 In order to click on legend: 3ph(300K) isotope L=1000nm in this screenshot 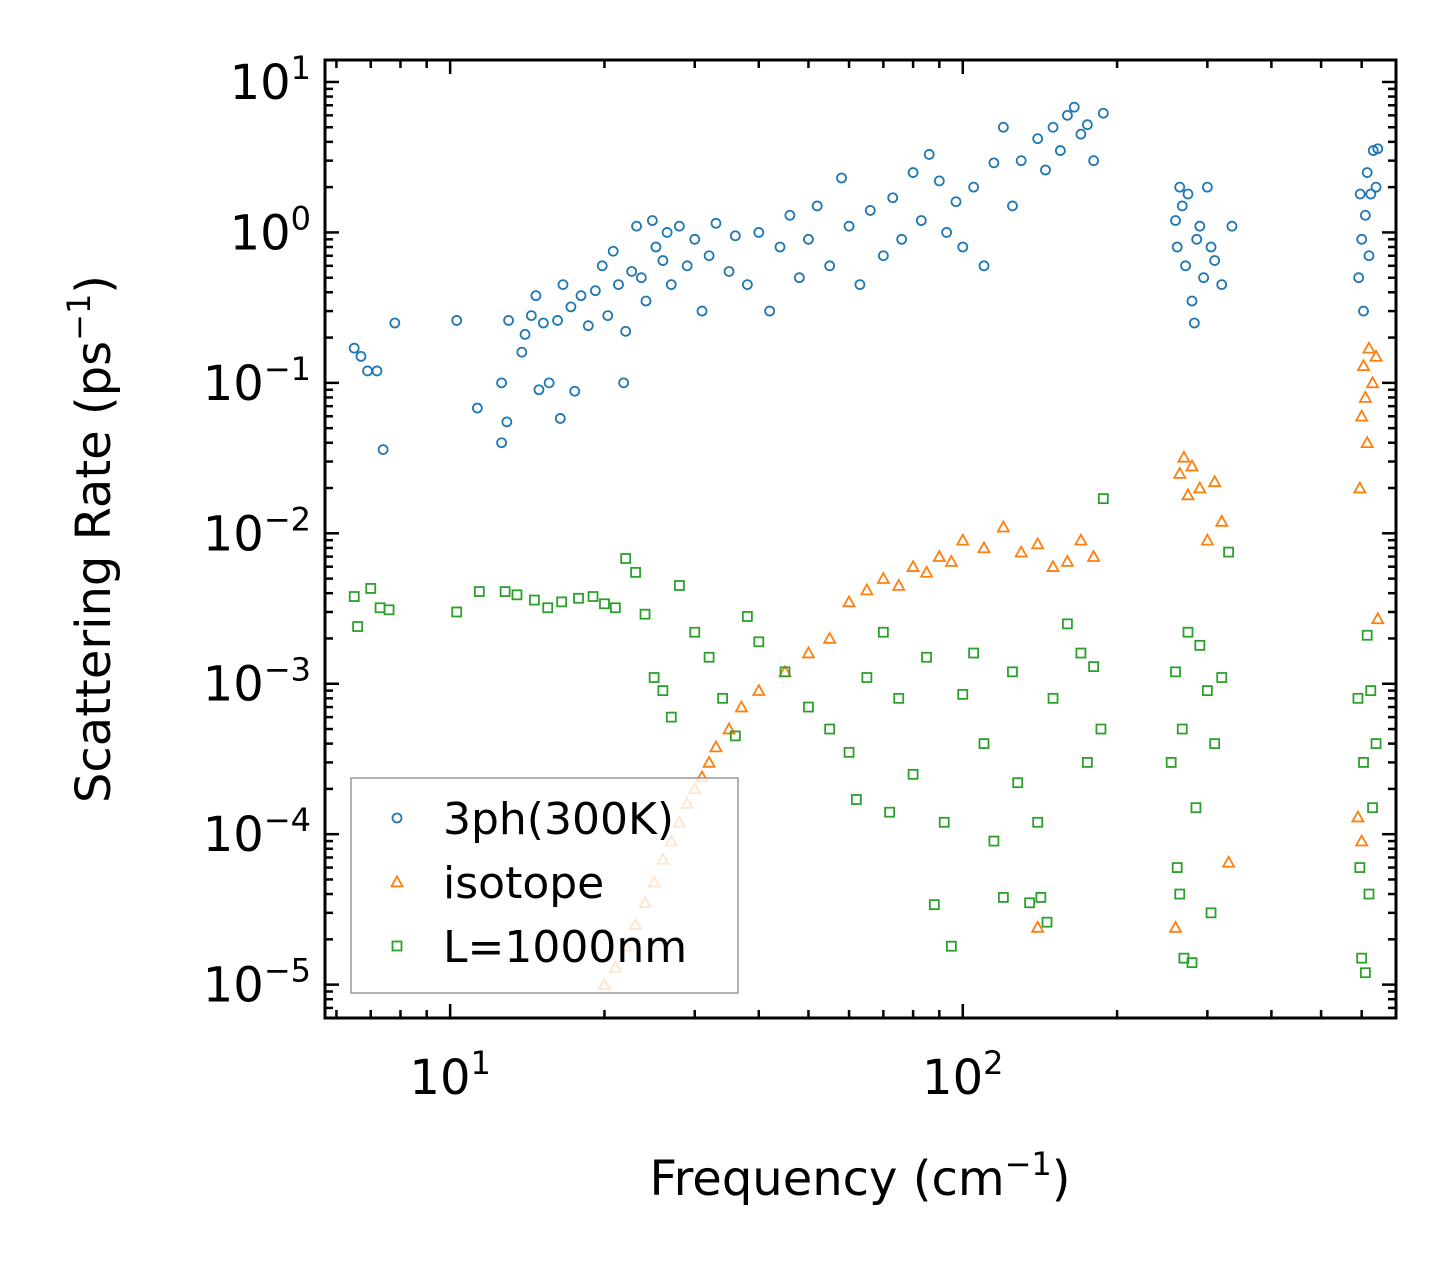, I will do `click(544, 885)`.